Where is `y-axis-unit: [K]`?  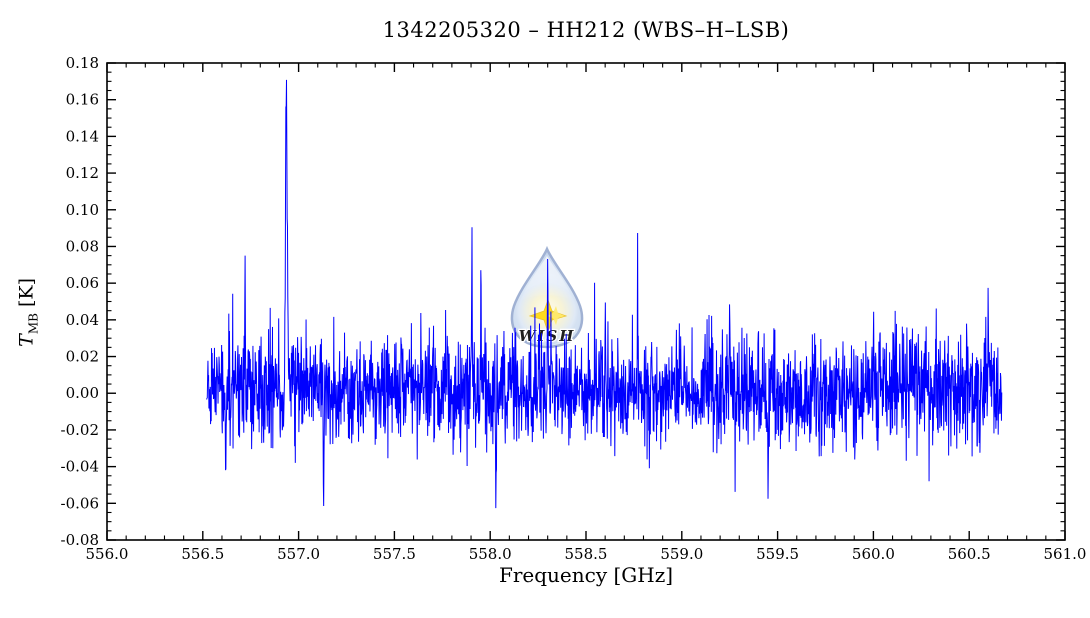 y-axis-unit: [K] is located at coordinates (26, 295).